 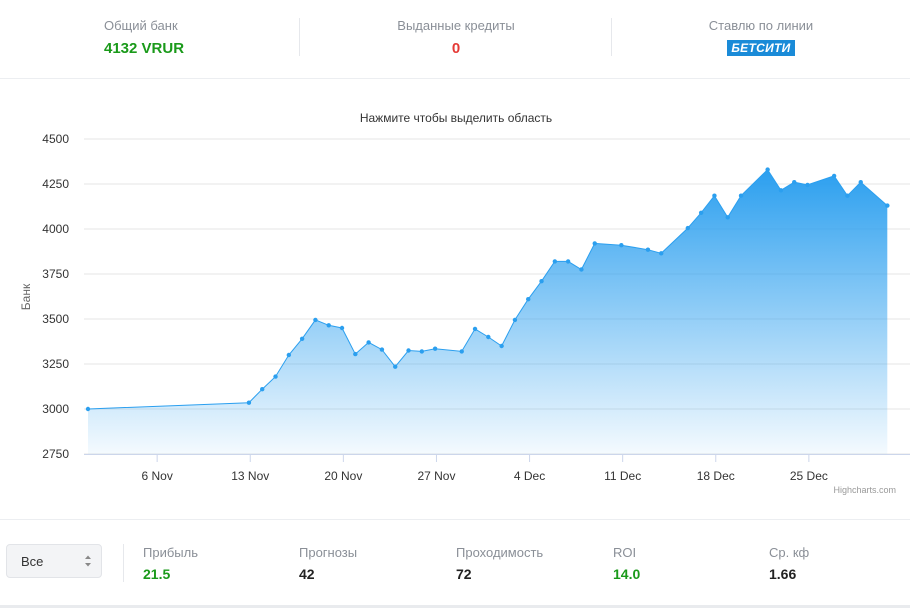 I want to click on select-arrows-icon, so click(x=88, y=561).